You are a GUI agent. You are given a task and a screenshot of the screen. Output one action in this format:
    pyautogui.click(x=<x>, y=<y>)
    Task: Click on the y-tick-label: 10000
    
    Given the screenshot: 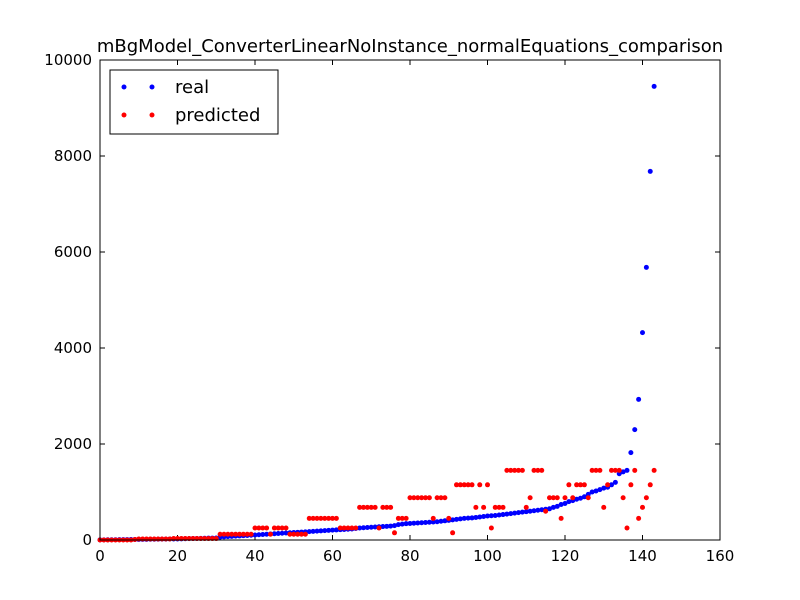 What is the action you would take?
    pyautogui.click(x=68, y=60)
    